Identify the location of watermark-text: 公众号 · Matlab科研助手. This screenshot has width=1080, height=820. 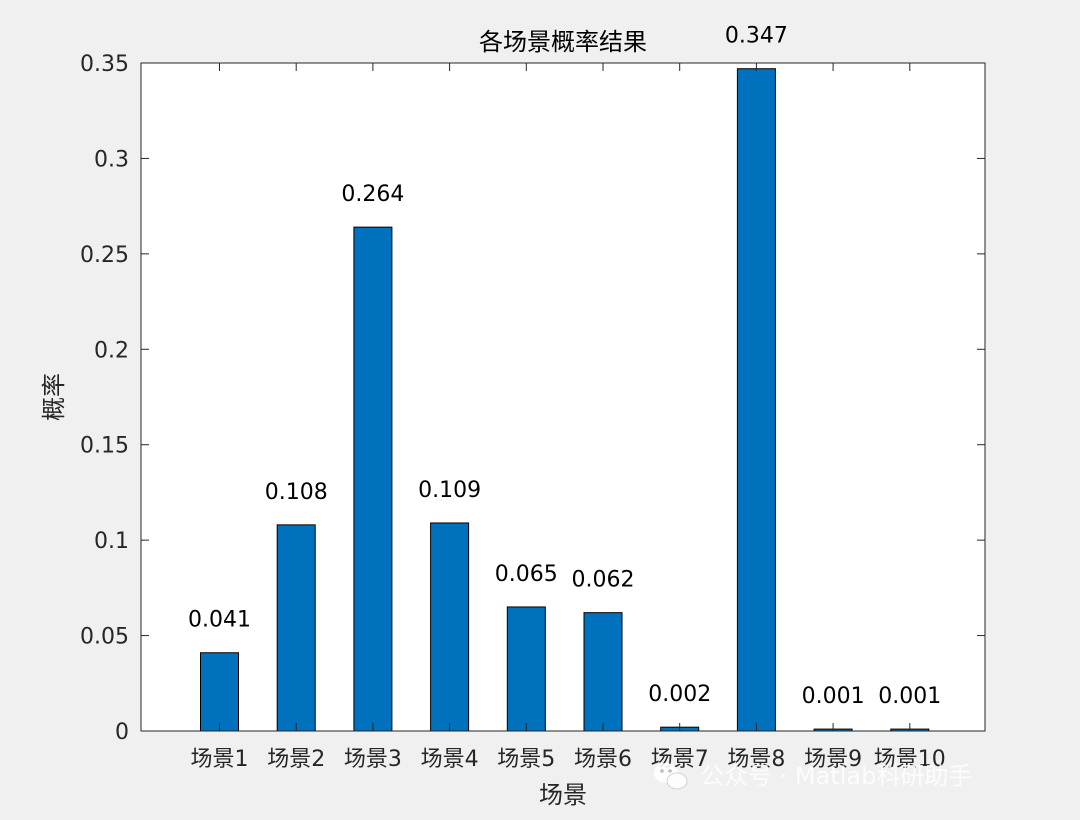
(836, 776).